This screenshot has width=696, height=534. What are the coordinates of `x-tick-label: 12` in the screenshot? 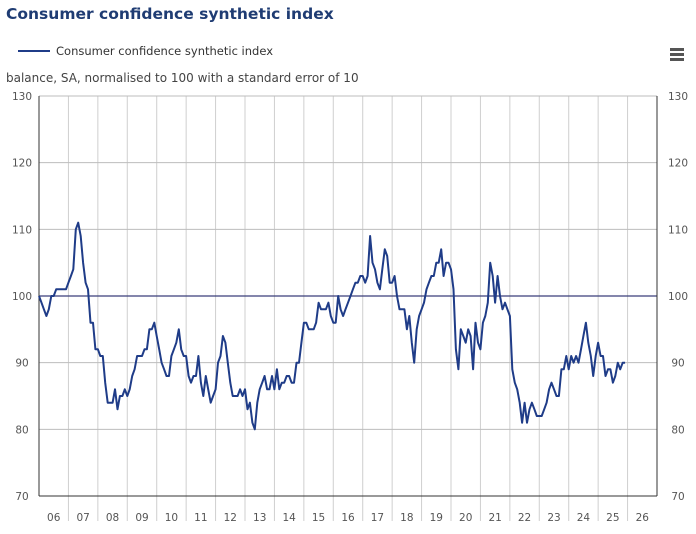 It's located at (230, 518).